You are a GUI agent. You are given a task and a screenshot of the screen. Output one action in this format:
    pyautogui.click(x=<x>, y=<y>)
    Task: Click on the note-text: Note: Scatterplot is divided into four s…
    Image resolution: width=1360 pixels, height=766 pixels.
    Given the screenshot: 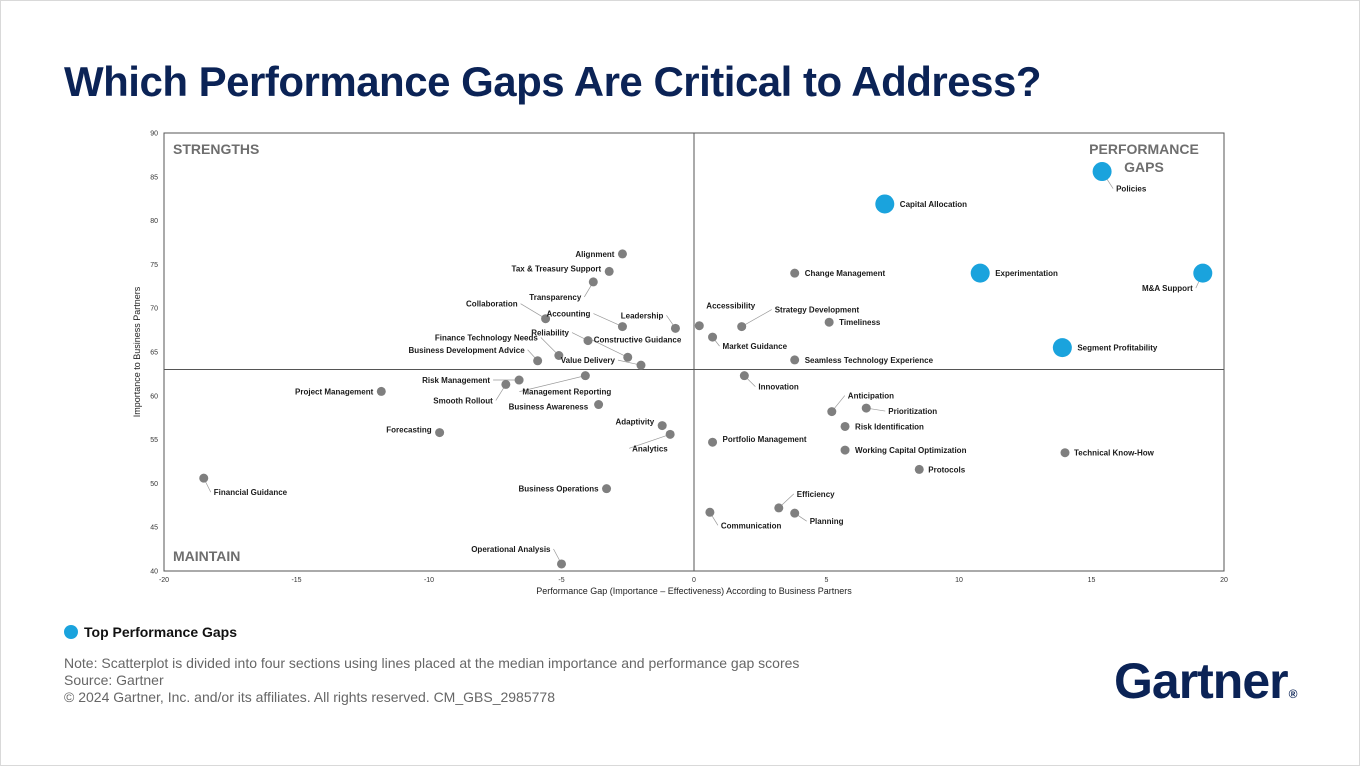 What is the action you would take?
    pyautogui.click(x=432, y=663)
    